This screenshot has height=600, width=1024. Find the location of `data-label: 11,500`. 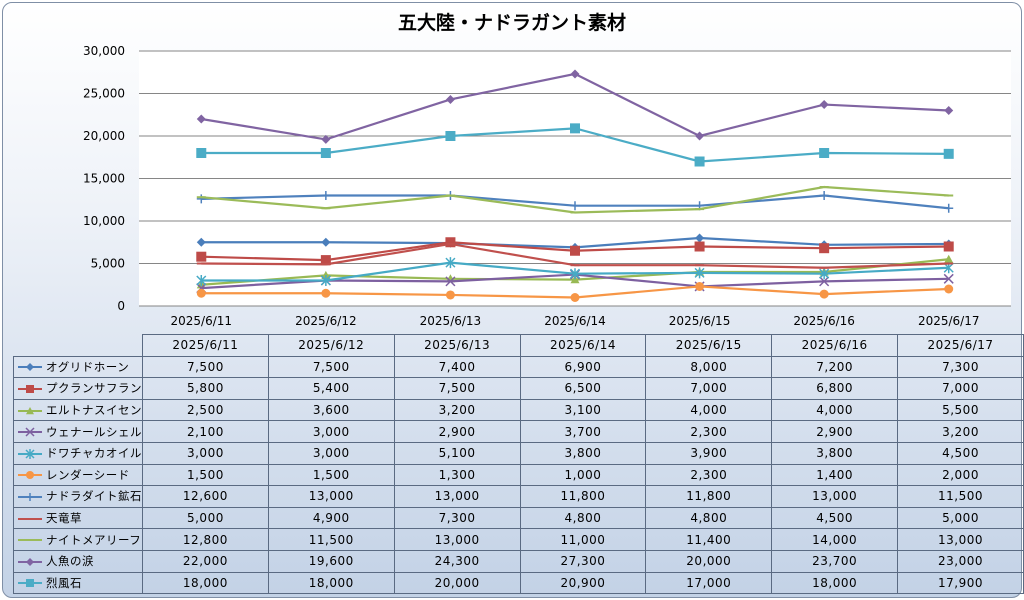

data-label: 11,500 is located at coordinates (331, 539).